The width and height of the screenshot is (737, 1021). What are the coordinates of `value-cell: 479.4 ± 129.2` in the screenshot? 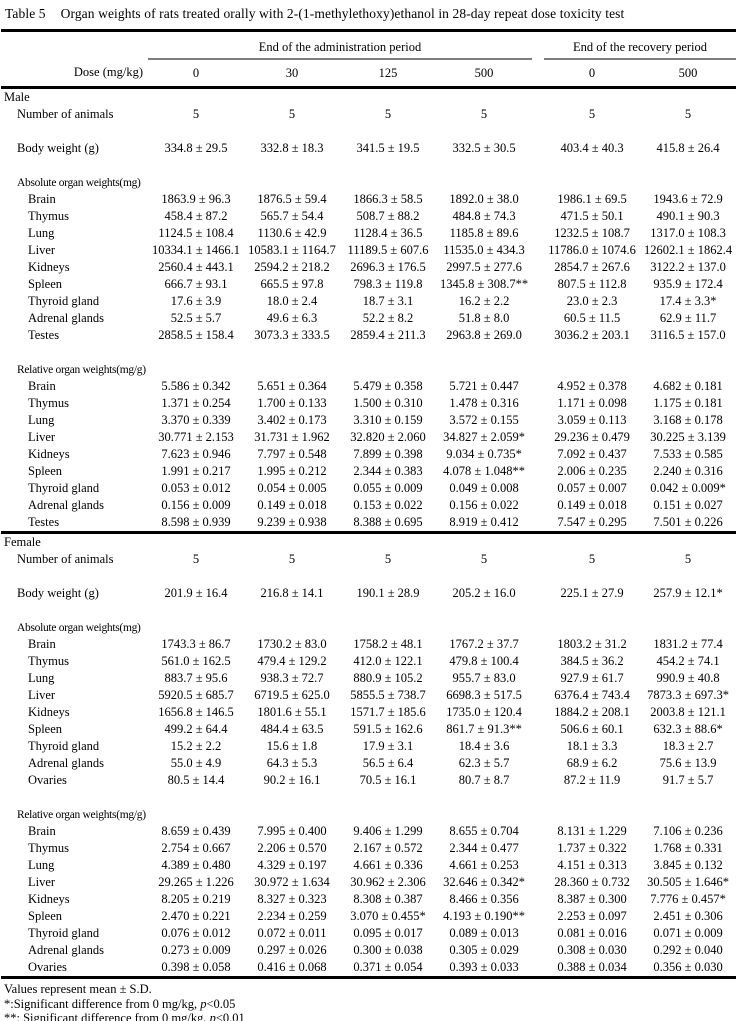 It's located at (292, 661).